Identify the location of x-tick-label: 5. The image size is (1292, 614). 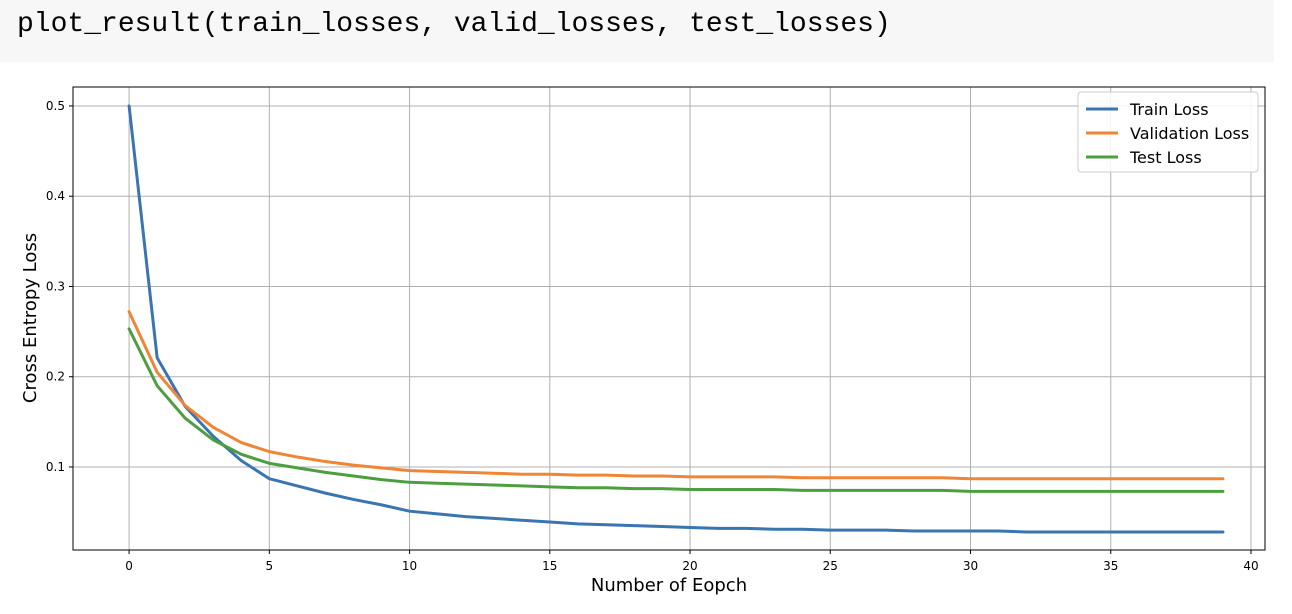
(270, 566).